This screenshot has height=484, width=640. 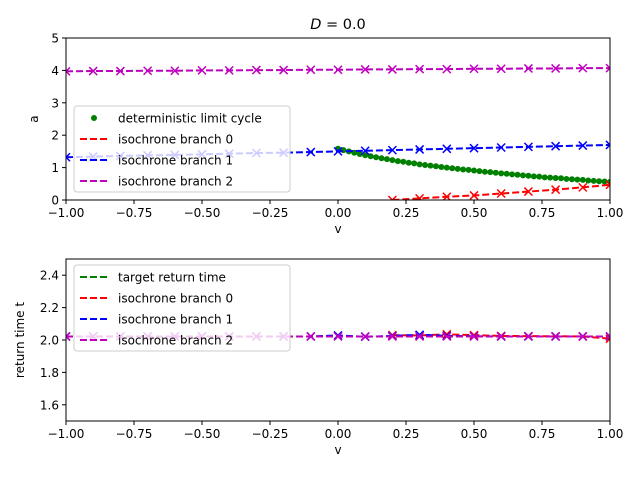 I want to click on chart-title: D = 0.0, so click(x=338, y=25).